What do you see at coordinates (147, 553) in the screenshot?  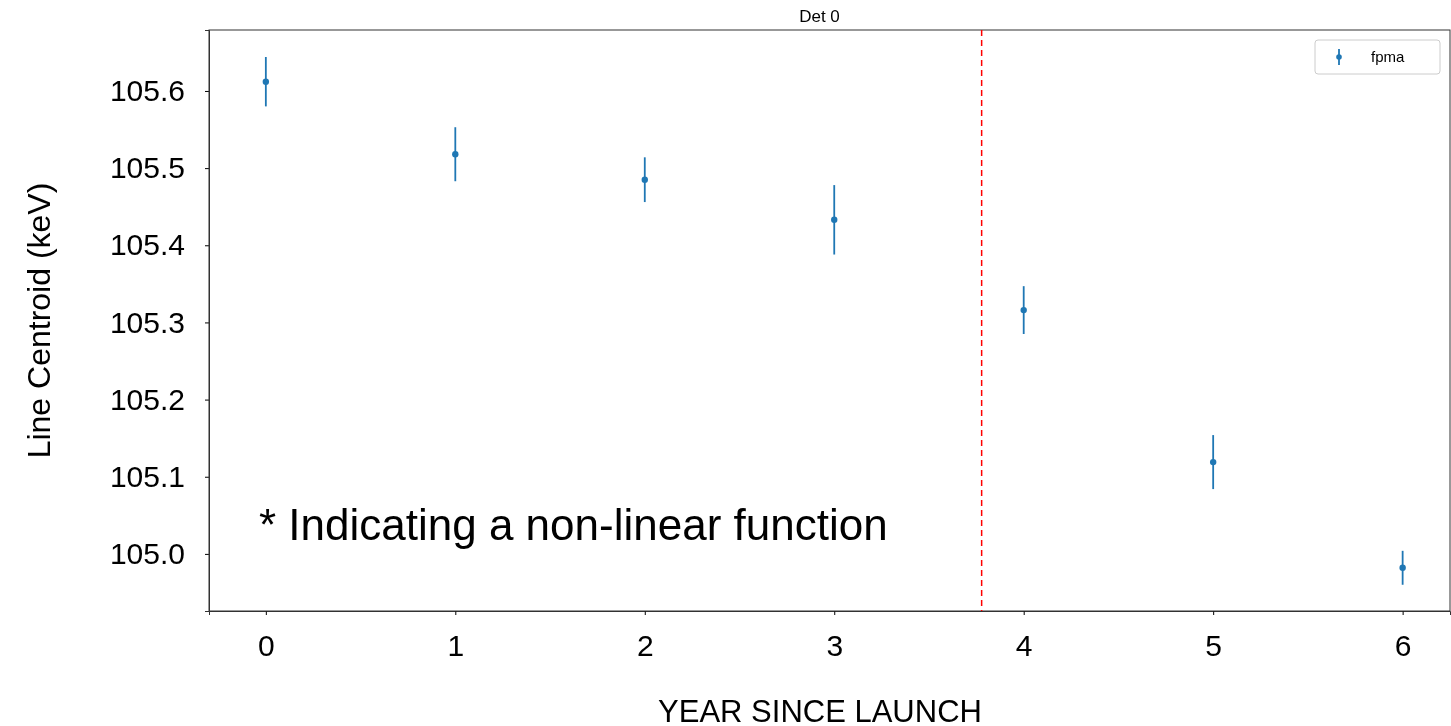 I see `y-tick-label: 105.0` at bounding box center [147, 553].